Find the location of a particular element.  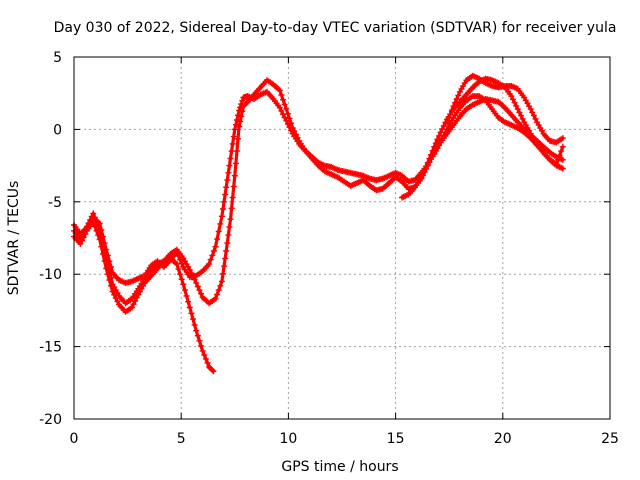

y-tick-label: -20 is located at coordinates (50, 420).